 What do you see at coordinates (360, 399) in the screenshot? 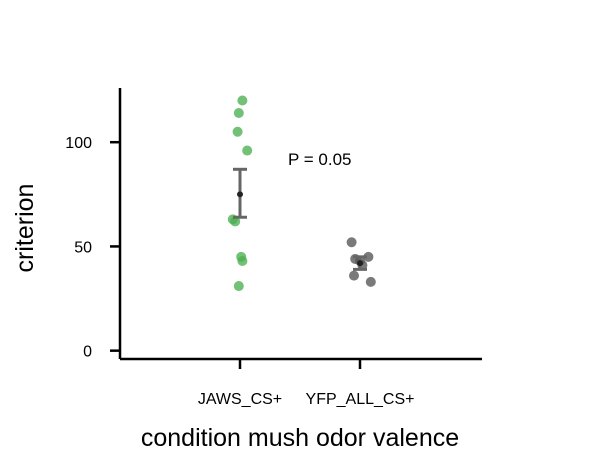
I see `x-tick-label: YFP_ALL_CS+` at bounding box center [360, 399].